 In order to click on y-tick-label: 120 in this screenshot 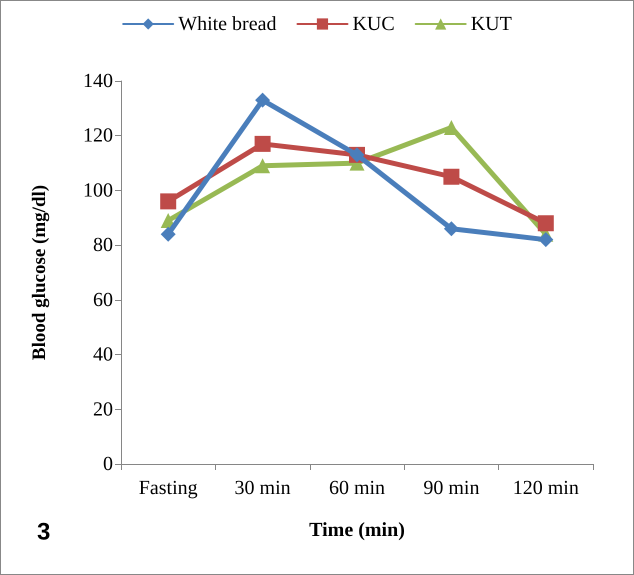, I will do `click(98, 135)`.